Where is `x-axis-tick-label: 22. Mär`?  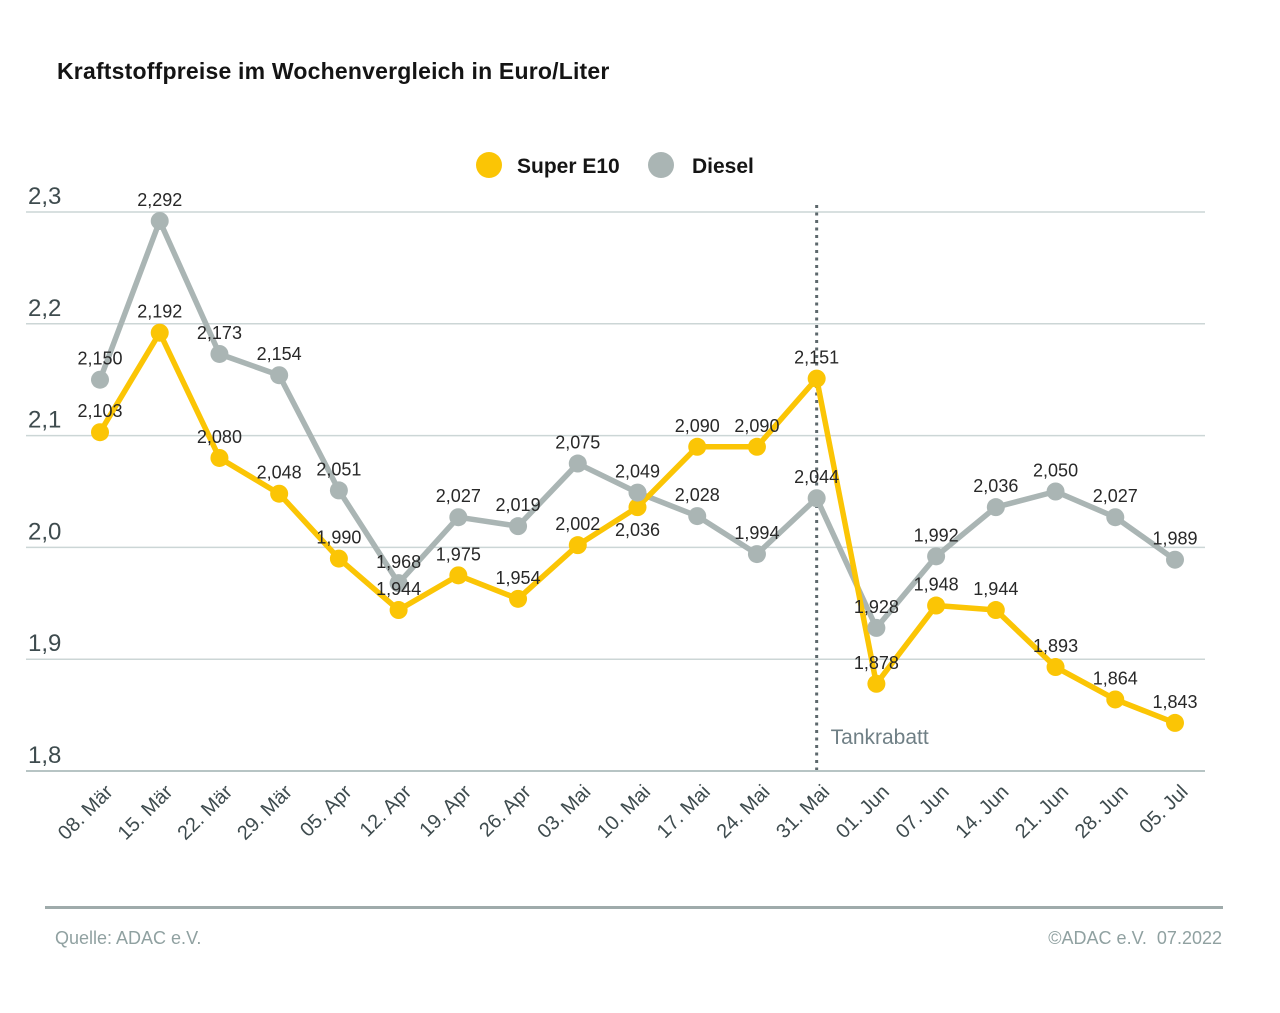 x-axis-tick-label: 22. Mär is located at coordinates (205, 813).